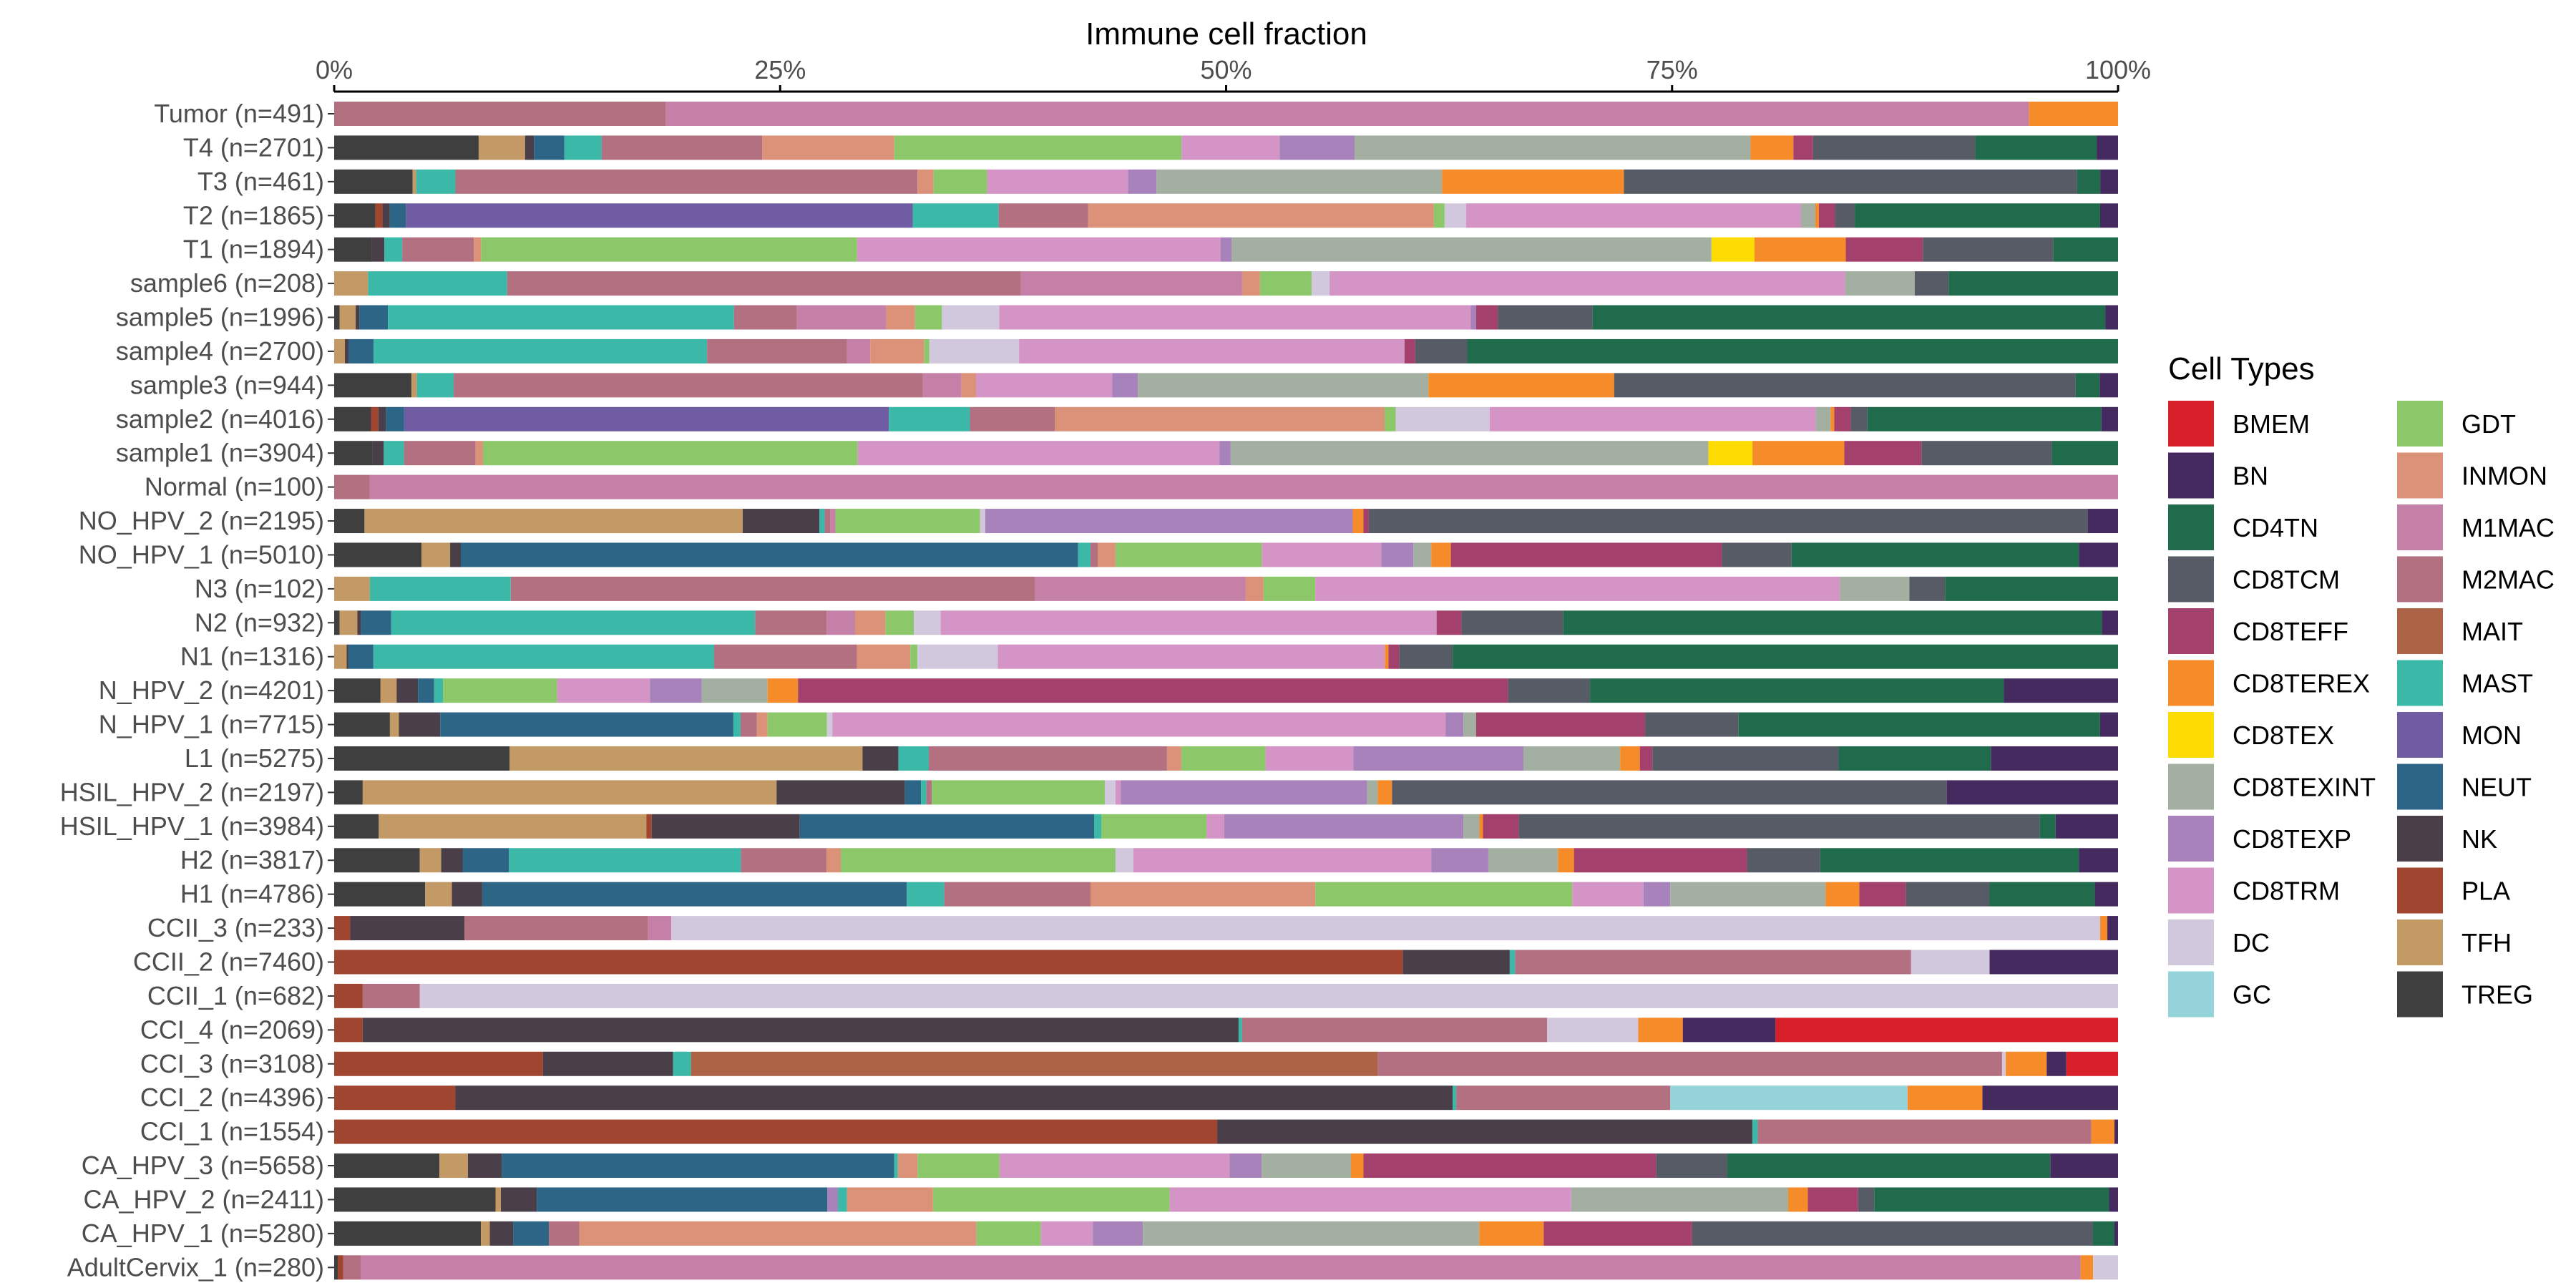 The width and height of the screenshot is (2576, 1288). I want to click on legend-label: M2MAC, so click(2508, 580).